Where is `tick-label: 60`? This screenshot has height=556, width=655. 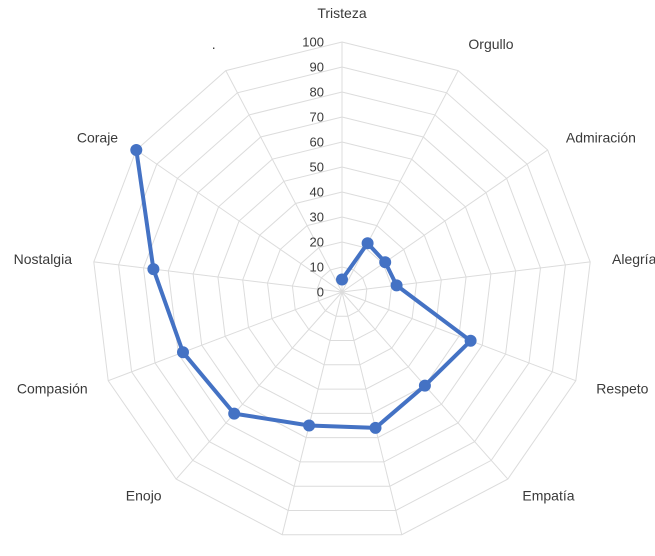
tick-label: 60 is located at coordinates (317, 142).